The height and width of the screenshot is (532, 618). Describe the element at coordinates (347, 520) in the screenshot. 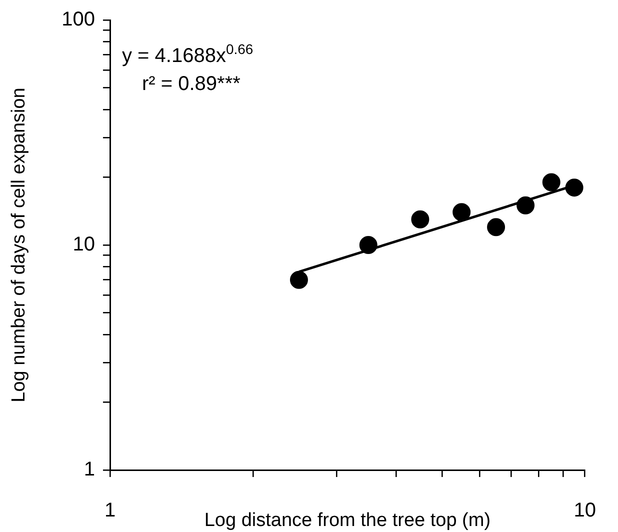

I see `x-axis-title: Log distance from the tree top (m)` at that location.